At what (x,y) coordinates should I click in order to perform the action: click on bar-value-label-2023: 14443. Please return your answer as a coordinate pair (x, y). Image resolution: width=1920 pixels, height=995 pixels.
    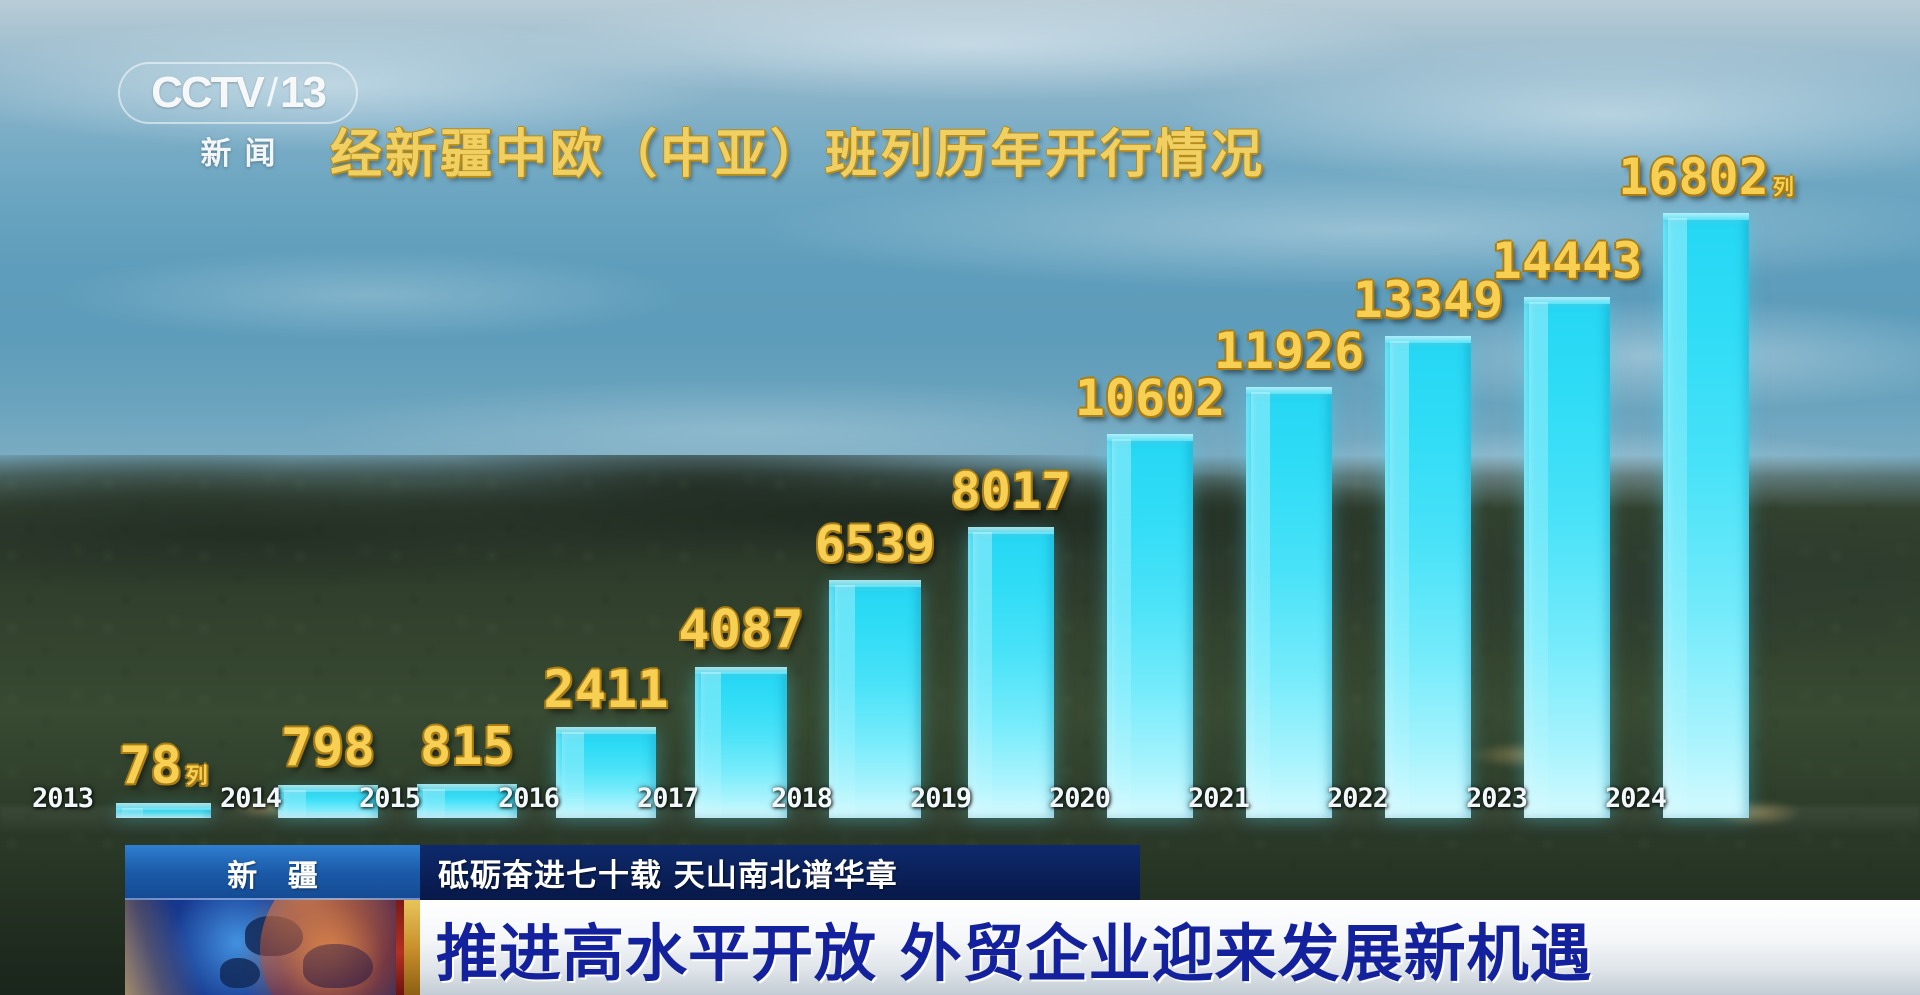
    Looking at the image, I should click on (1567, 261).